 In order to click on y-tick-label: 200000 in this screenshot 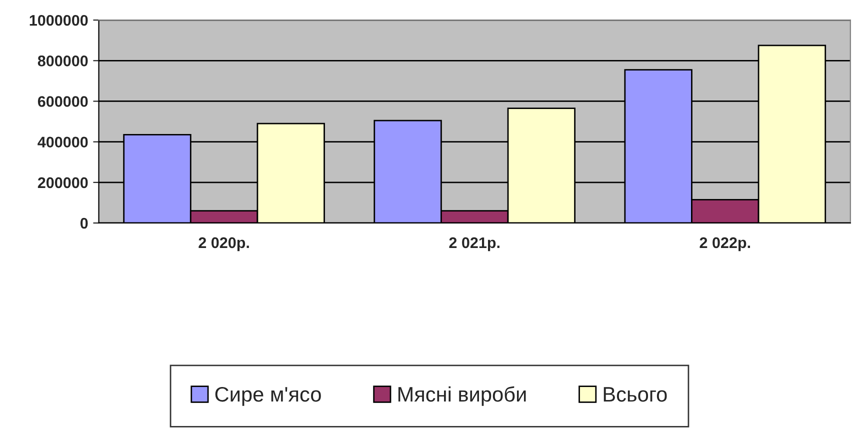, I will do `click(63, 182)`.